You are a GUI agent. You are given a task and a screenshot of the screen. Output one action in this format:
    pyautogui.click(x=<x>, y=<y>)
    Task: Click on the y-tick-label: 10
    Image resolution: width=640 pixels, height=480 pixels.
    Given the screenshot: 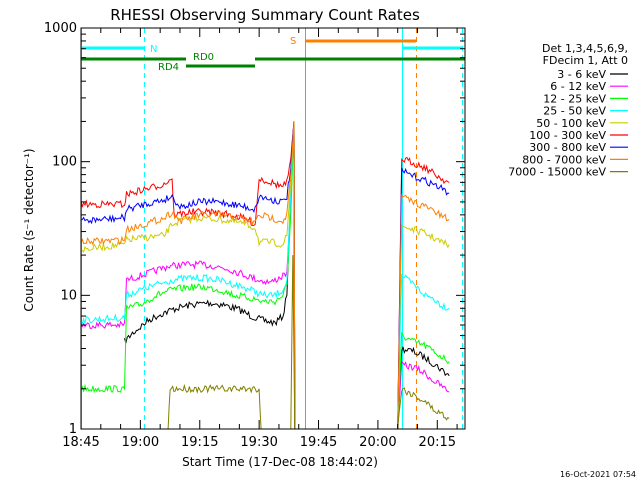 What is the action you would take?
    pyautogui.click(x=68, y=295)
    